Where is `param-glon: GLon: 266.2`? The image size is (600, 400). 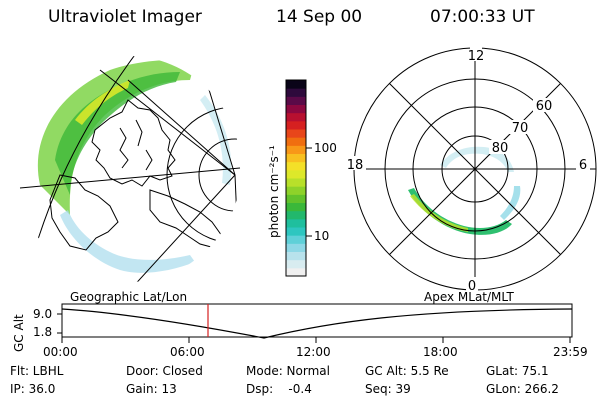 param-glon: GLon: 266.2 is located at coordinates (522, 389).